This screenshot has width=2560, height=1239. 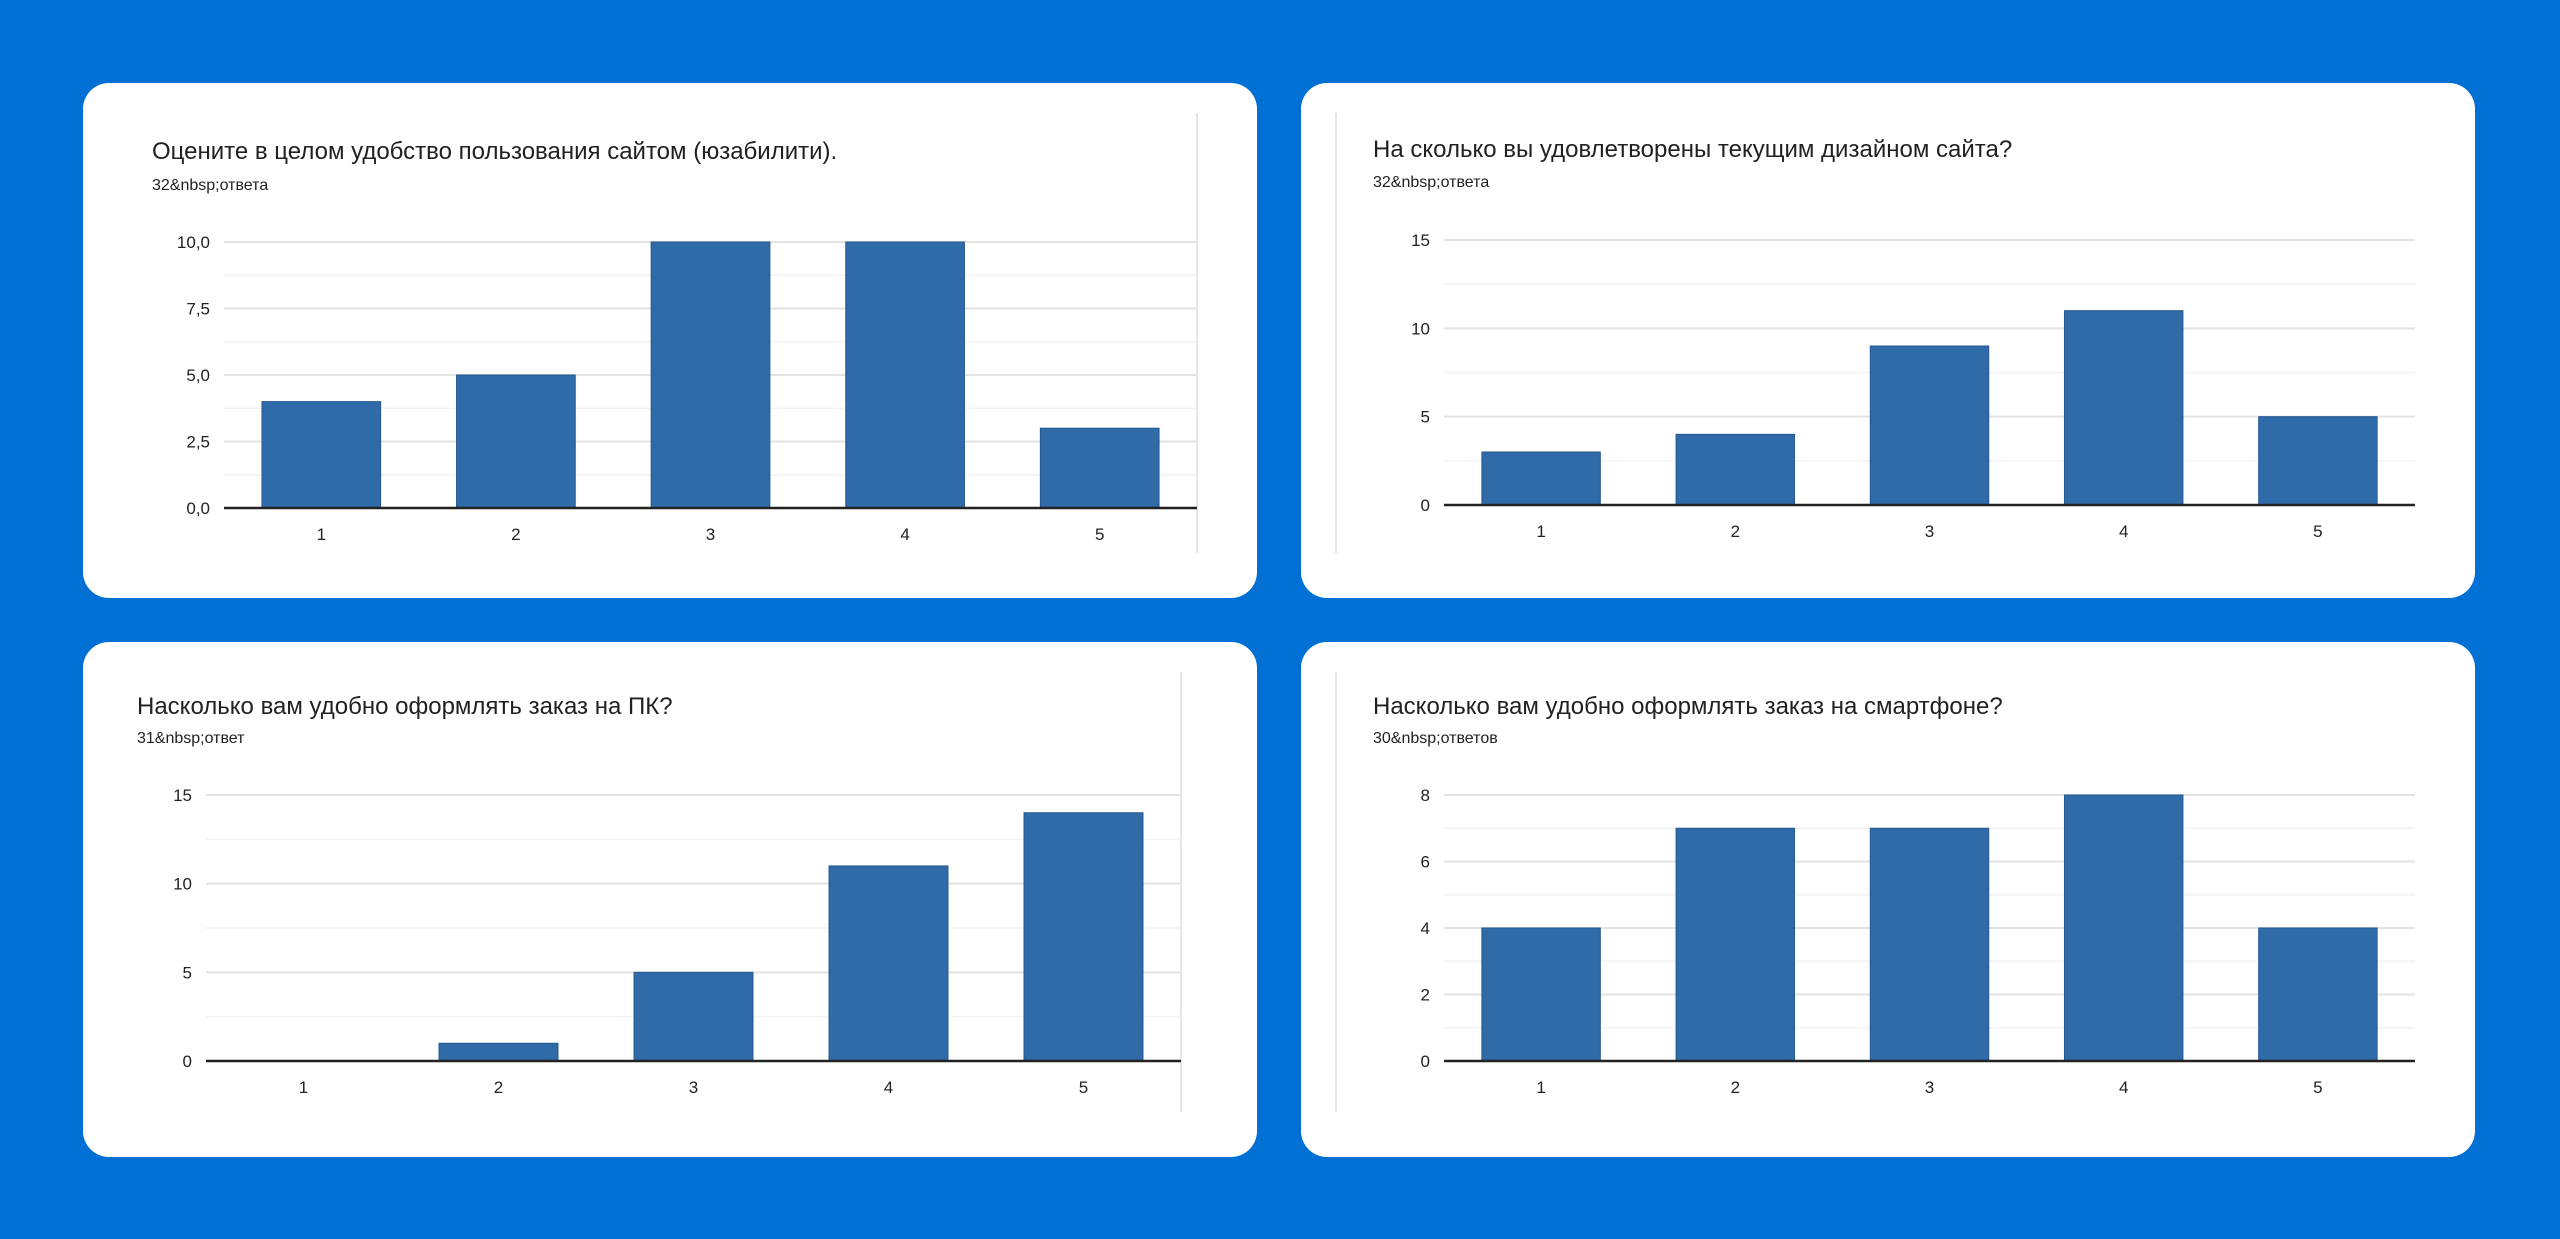 I want to click on y-tick-label: 4, so click(x=1425, y=928).